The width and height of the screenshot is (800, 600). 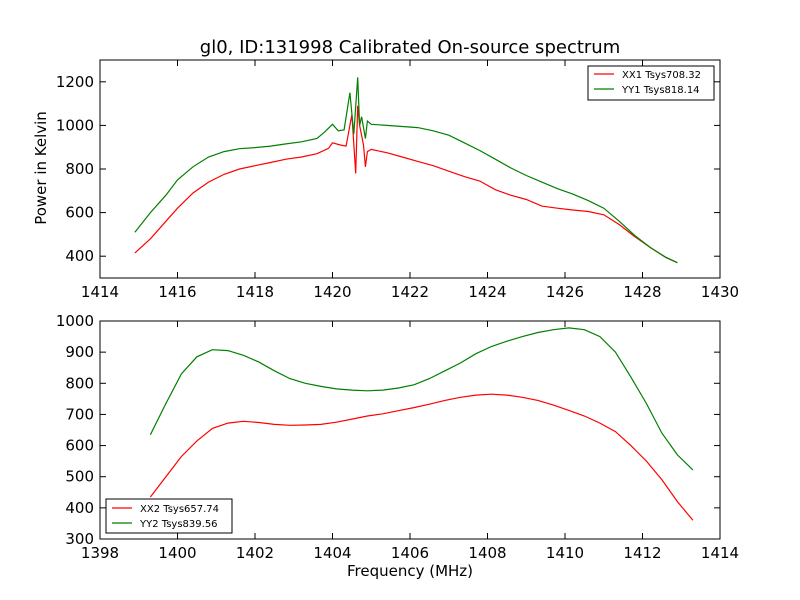 What do you see at coordinates (565, 553) in the screenshot?
I see `bottom-xtick-label: 1410` at bounding box center [565, 553].